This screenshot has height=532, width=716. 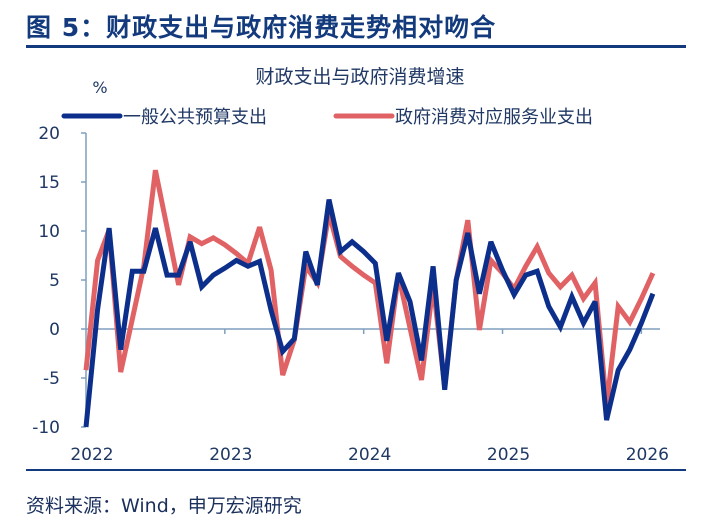 I want to click on y-tick-label: 10, so click(x=49, y=232).